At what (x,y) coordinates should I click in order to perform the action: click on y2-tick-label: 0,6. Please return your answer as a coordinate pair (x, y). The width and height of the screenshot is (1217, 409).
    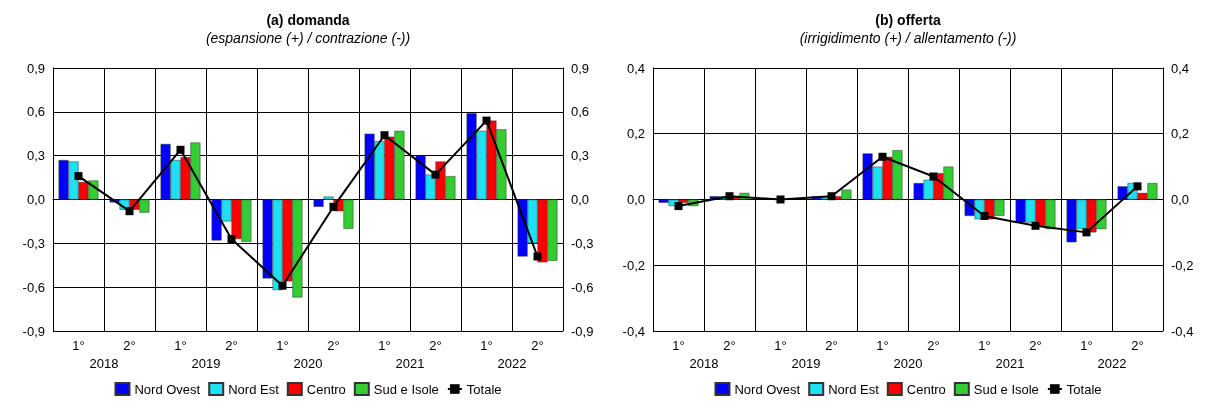
    Looking at the image, I should click on (580, 112).